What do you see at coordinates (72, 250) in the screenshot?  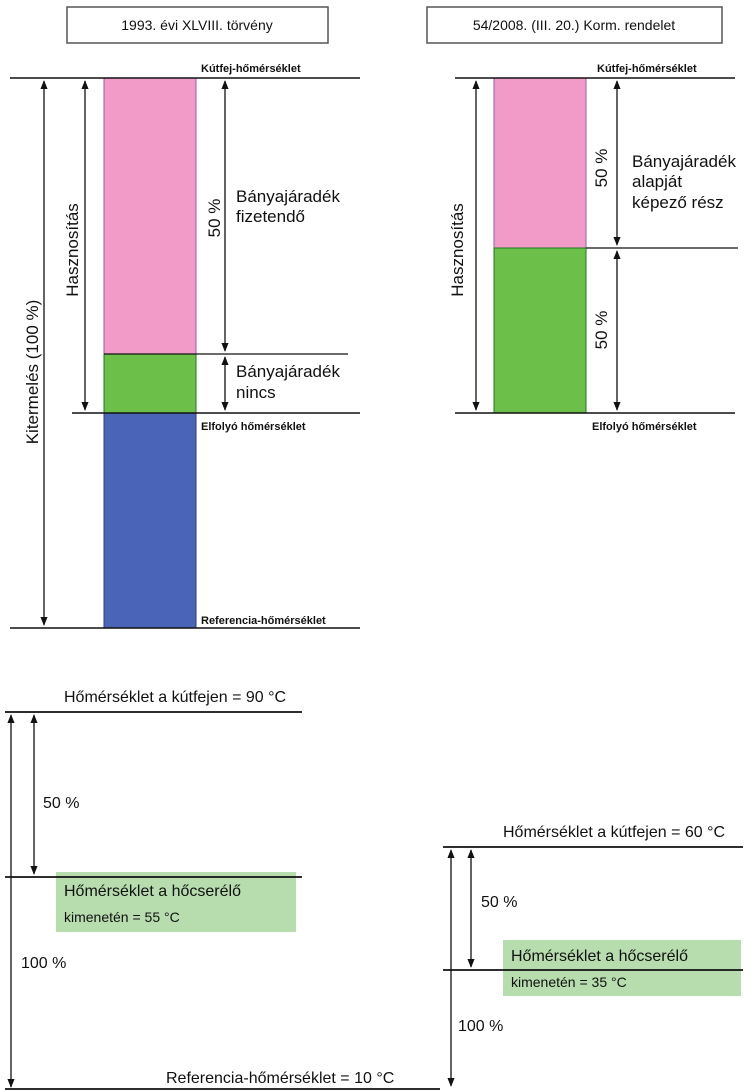 I see `left-hasznositas-label: Hasznosítás` at bounding box center [72, 250].